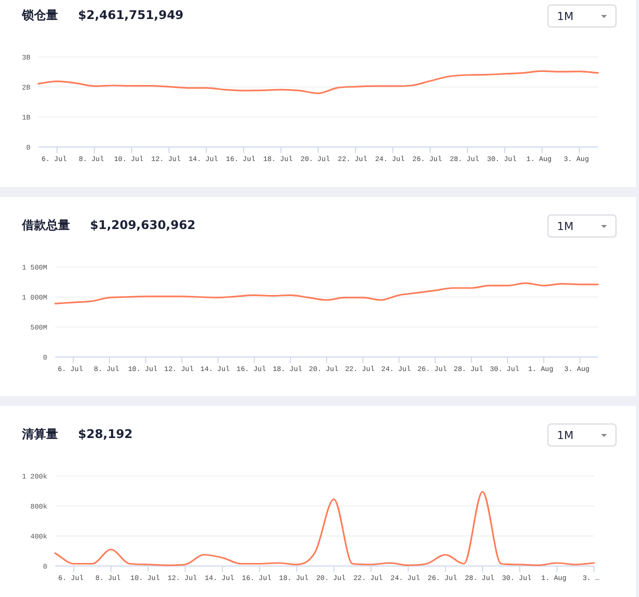  What do you see at coordinates (45, 225) in the screenshot?
I see `chart-title: 借款总量` at bounding box center [45, 225].